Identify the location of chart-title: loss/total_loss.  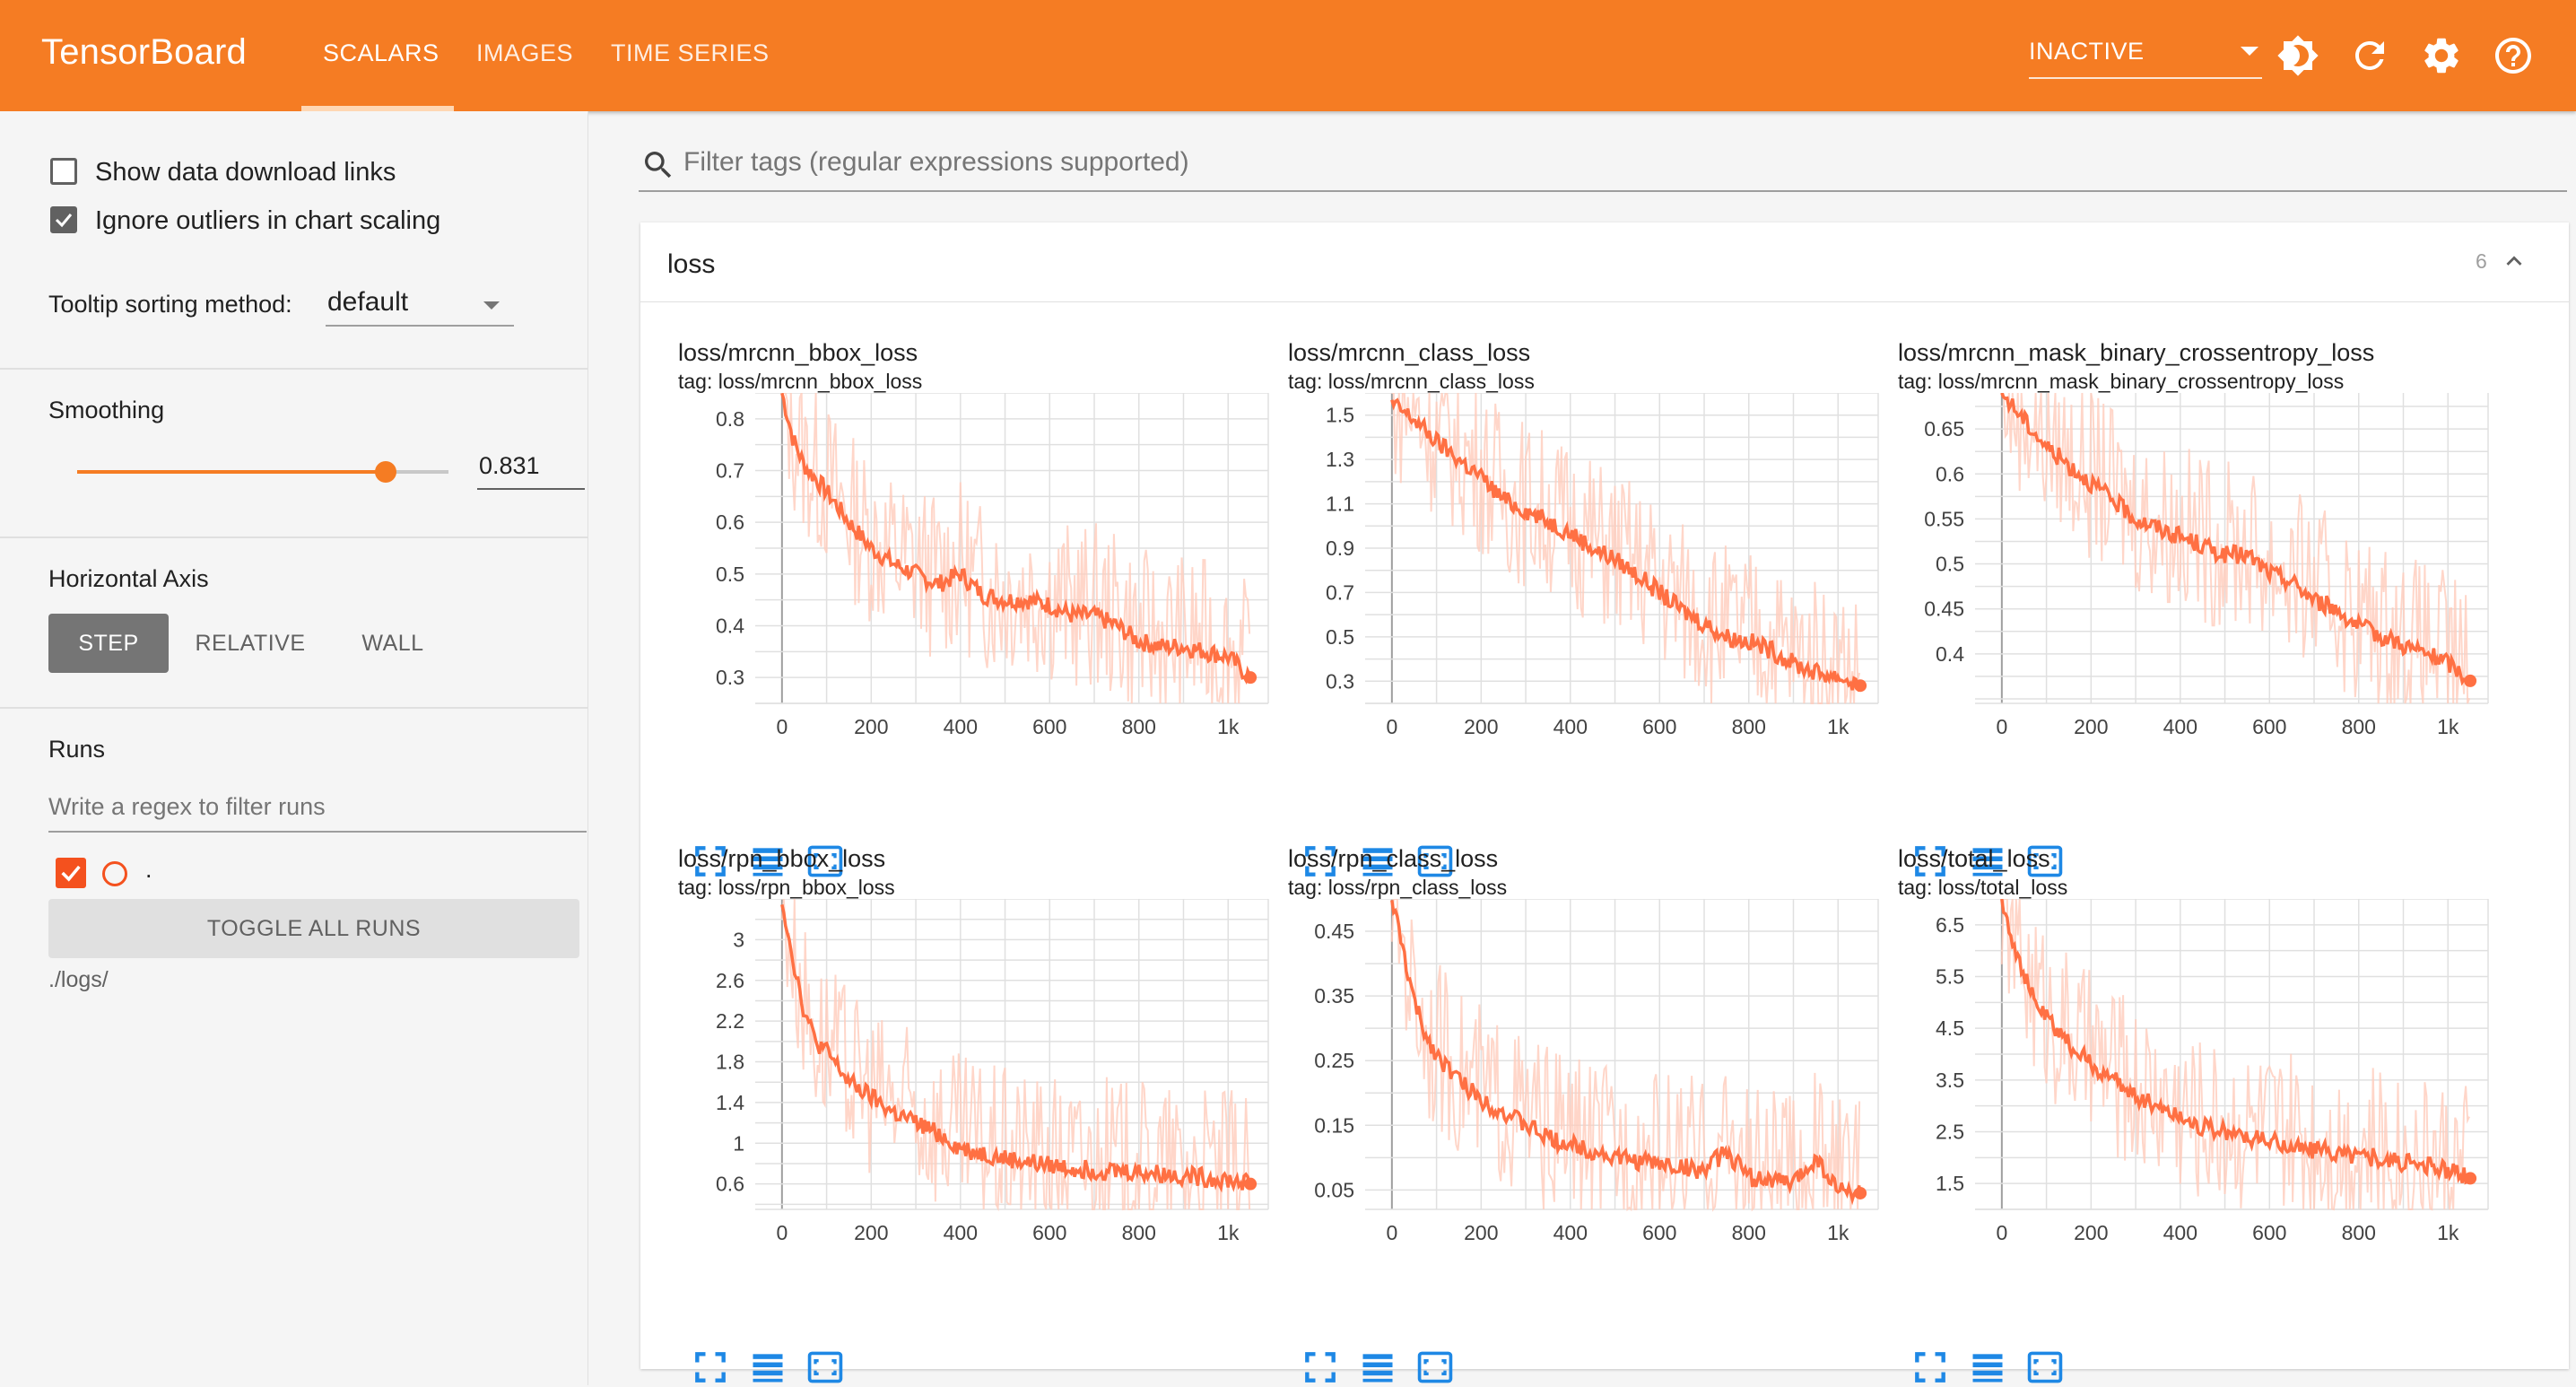
(1974, 858).